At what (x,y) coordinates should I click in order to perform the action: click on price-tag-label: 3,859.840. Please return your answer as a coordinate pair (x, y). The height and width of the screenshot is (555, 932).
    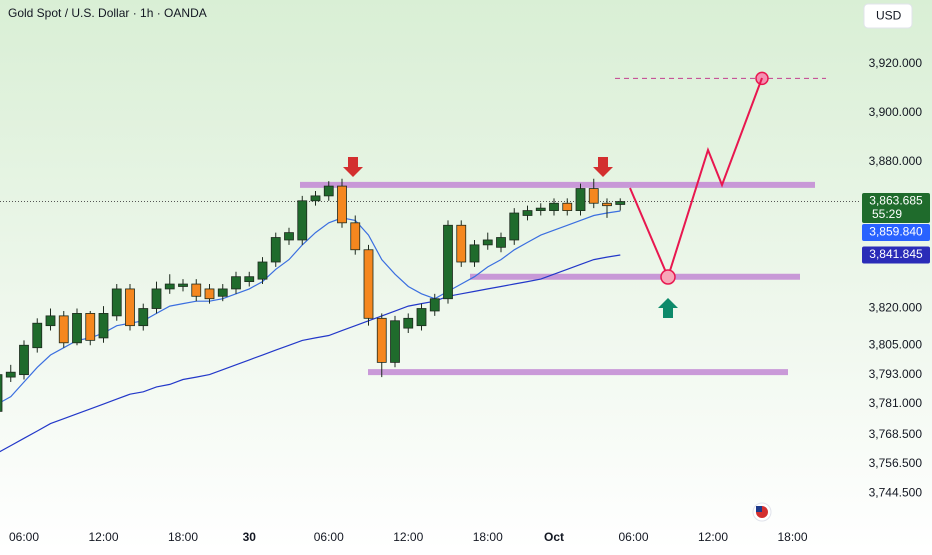
    Looking at the image, I should click on (896, 232).